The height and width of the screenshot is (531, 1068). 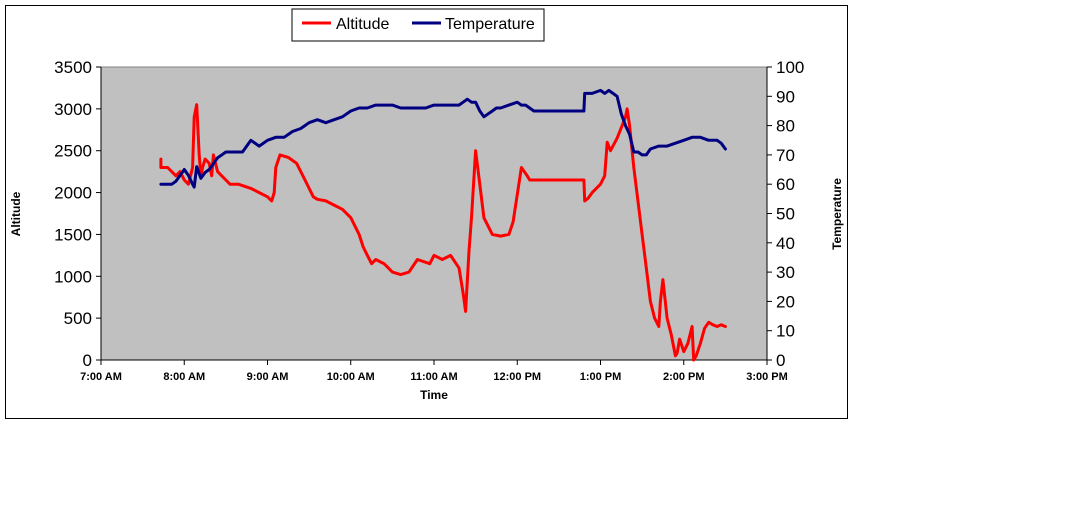 I want to click on right-tick-label: 100, so click(x=790, y=67).